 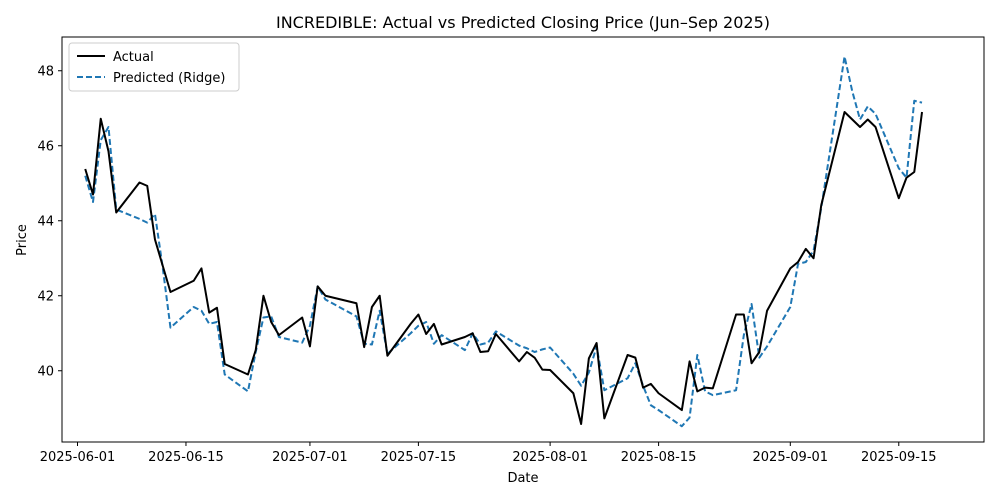 What do you see at coordinates (78, 457) in the screenshot?
I see `x-tick-label: 2025-06-01` at bounding box center [78, 457].